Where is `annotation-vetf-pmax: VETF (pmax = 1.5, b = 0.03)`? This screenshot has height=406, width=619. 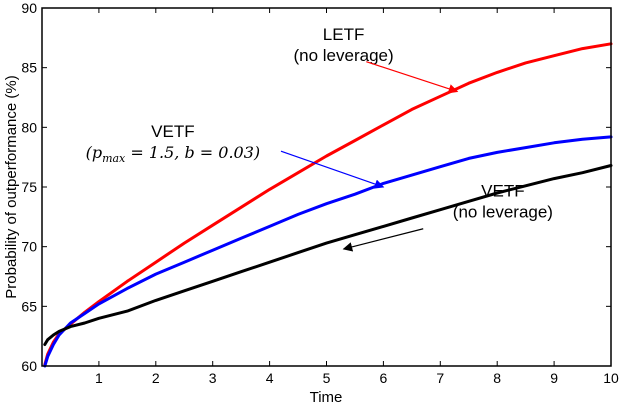 annotation-vetf-pmax: VETF (pmax = 1.5, b = 0.03) is located at coordinates (235, 155).